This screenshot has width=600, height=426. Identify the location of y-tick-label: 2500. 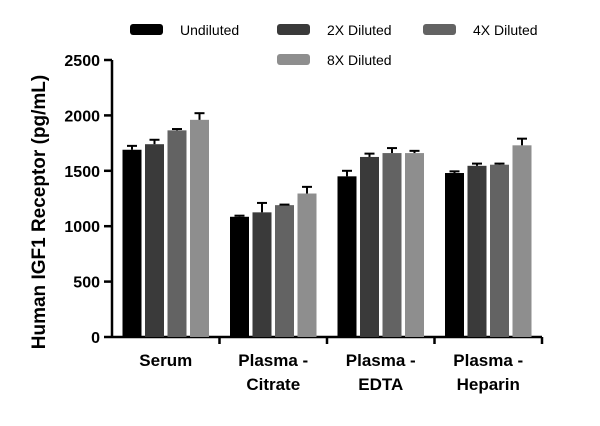
(82, 61).